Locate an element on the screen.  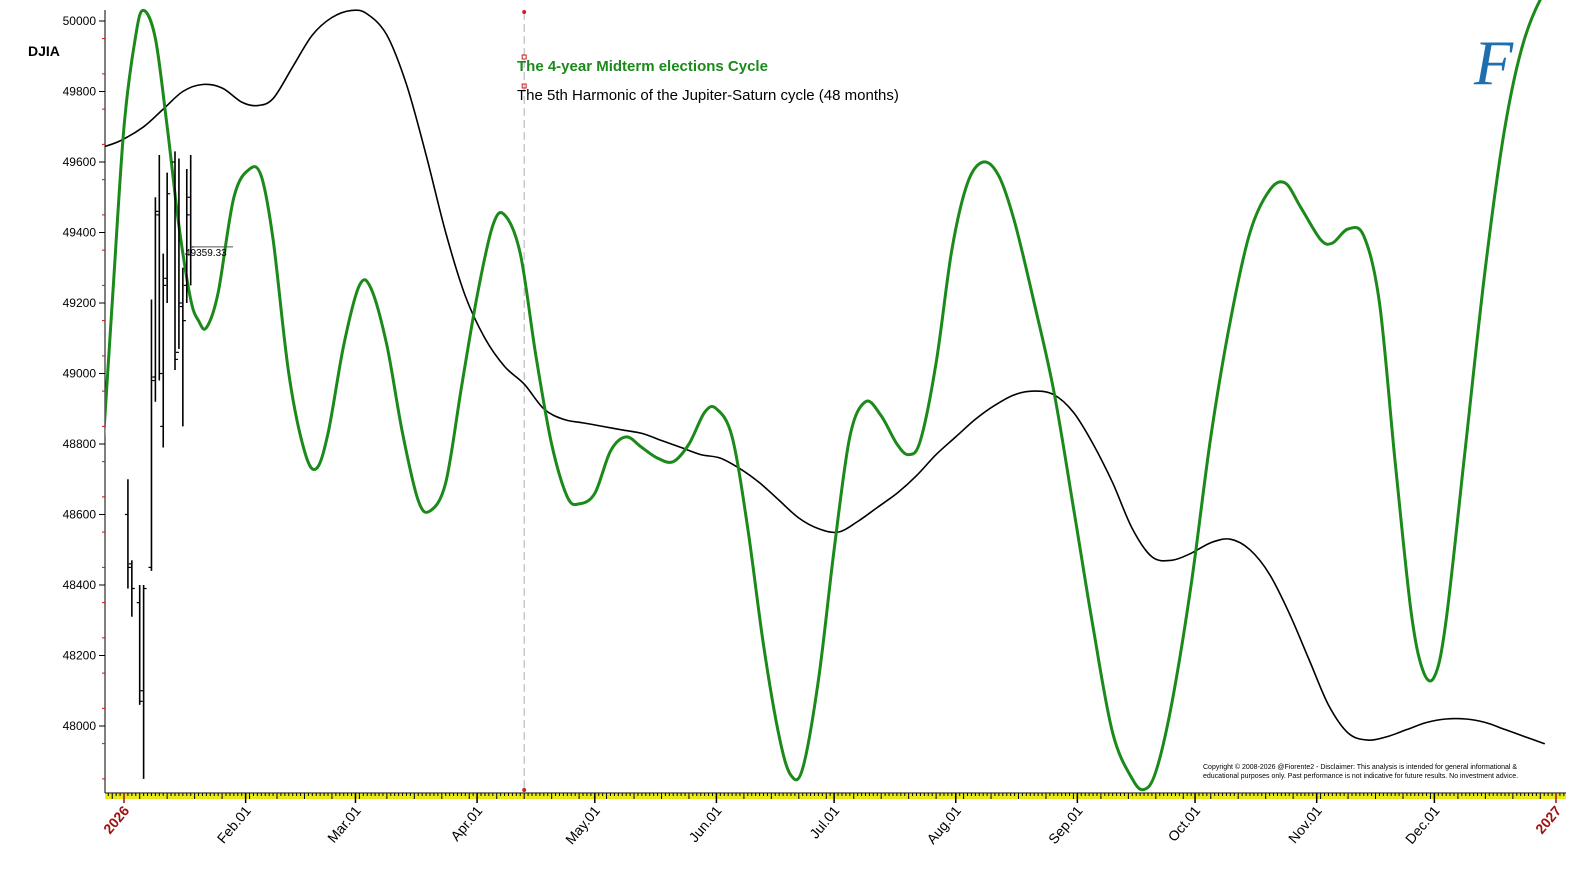
last-price-label: 49359.33 is located at coordinates (206, 253).